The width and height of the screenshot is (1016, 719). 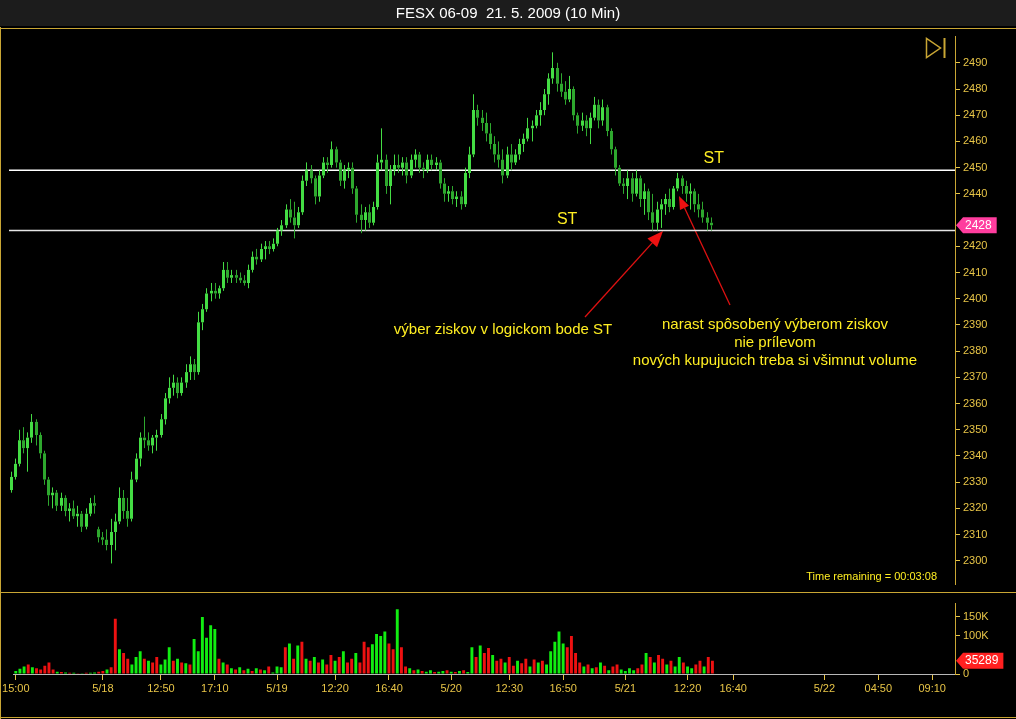 What do you see at coordinates (975, 271) in the screenshot?
I see `y-tick-label: 2410` at bounding box center [975, 271].